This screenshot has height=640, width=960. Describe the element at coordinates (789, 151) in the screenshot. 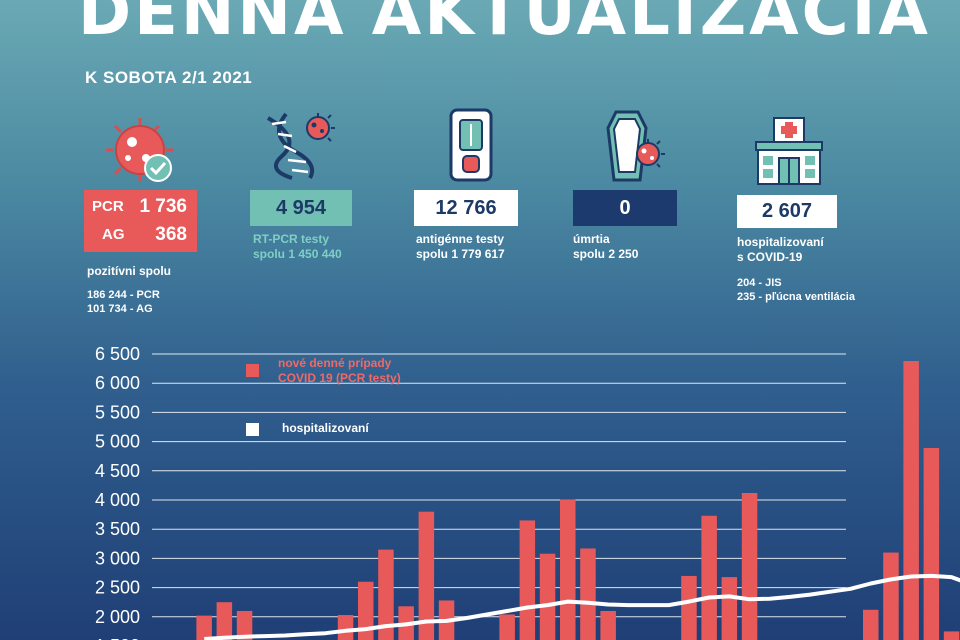

I see `hospital-icon` at that location.